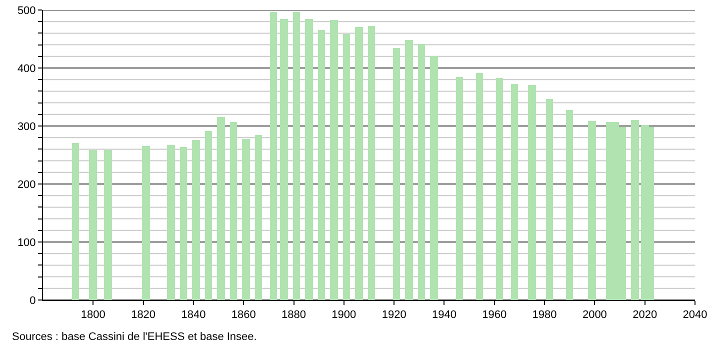  What do you see at coordinates (344, 315) in the screenshot?
I see `x-tick-label: 1900` at bounding box center [344, 315].